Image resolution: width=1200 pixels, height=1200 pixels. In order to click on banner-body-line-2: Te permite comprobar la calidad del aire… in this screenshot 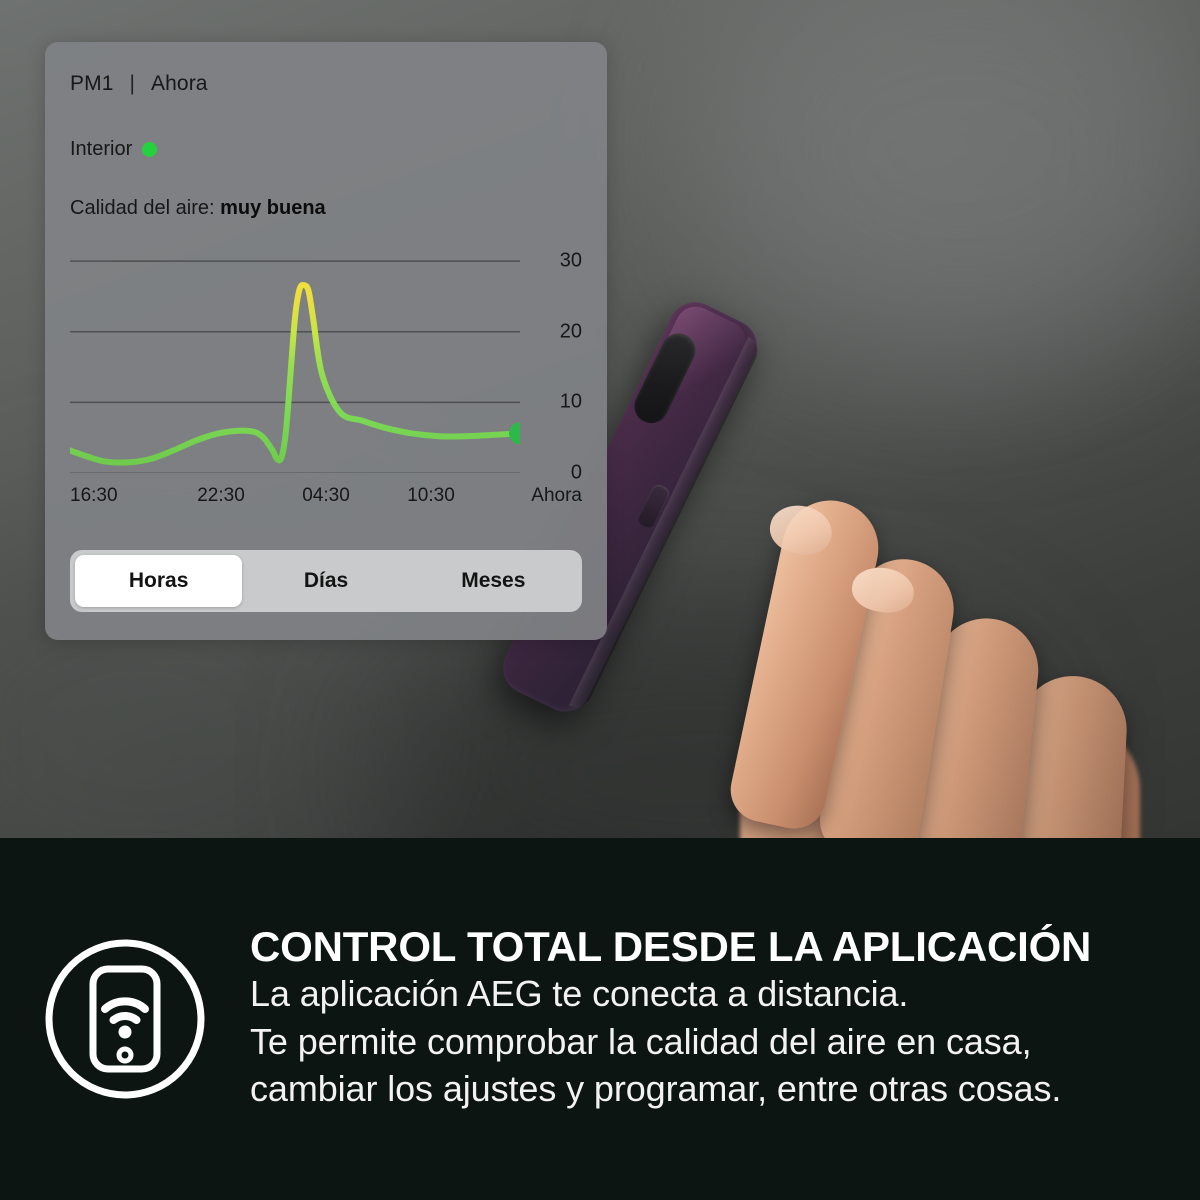, I will do `click(641, 1041)`.